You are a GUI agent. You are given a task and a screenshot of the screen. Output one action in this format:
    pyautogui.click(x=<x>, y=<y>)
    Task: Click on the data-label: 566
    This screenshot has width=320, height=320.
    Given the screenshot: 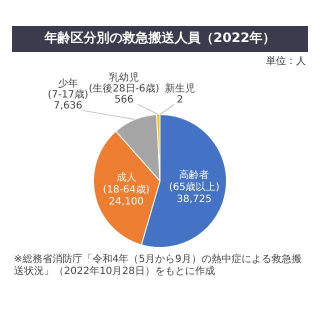 What is the action you would take?
    pyautogui.click(x=124, y=100)
    